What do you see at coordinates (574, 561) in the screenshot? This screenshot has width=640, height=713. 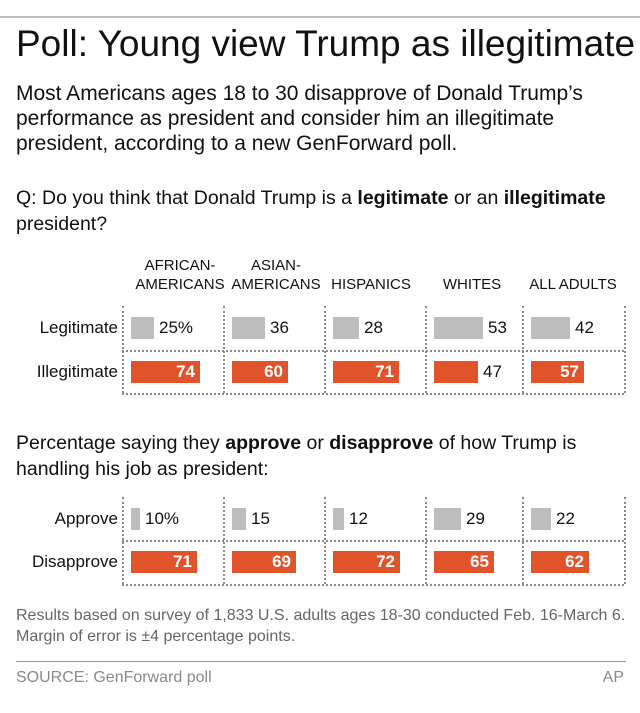 I see `data-label: 62` at bounding box center [574, 561].